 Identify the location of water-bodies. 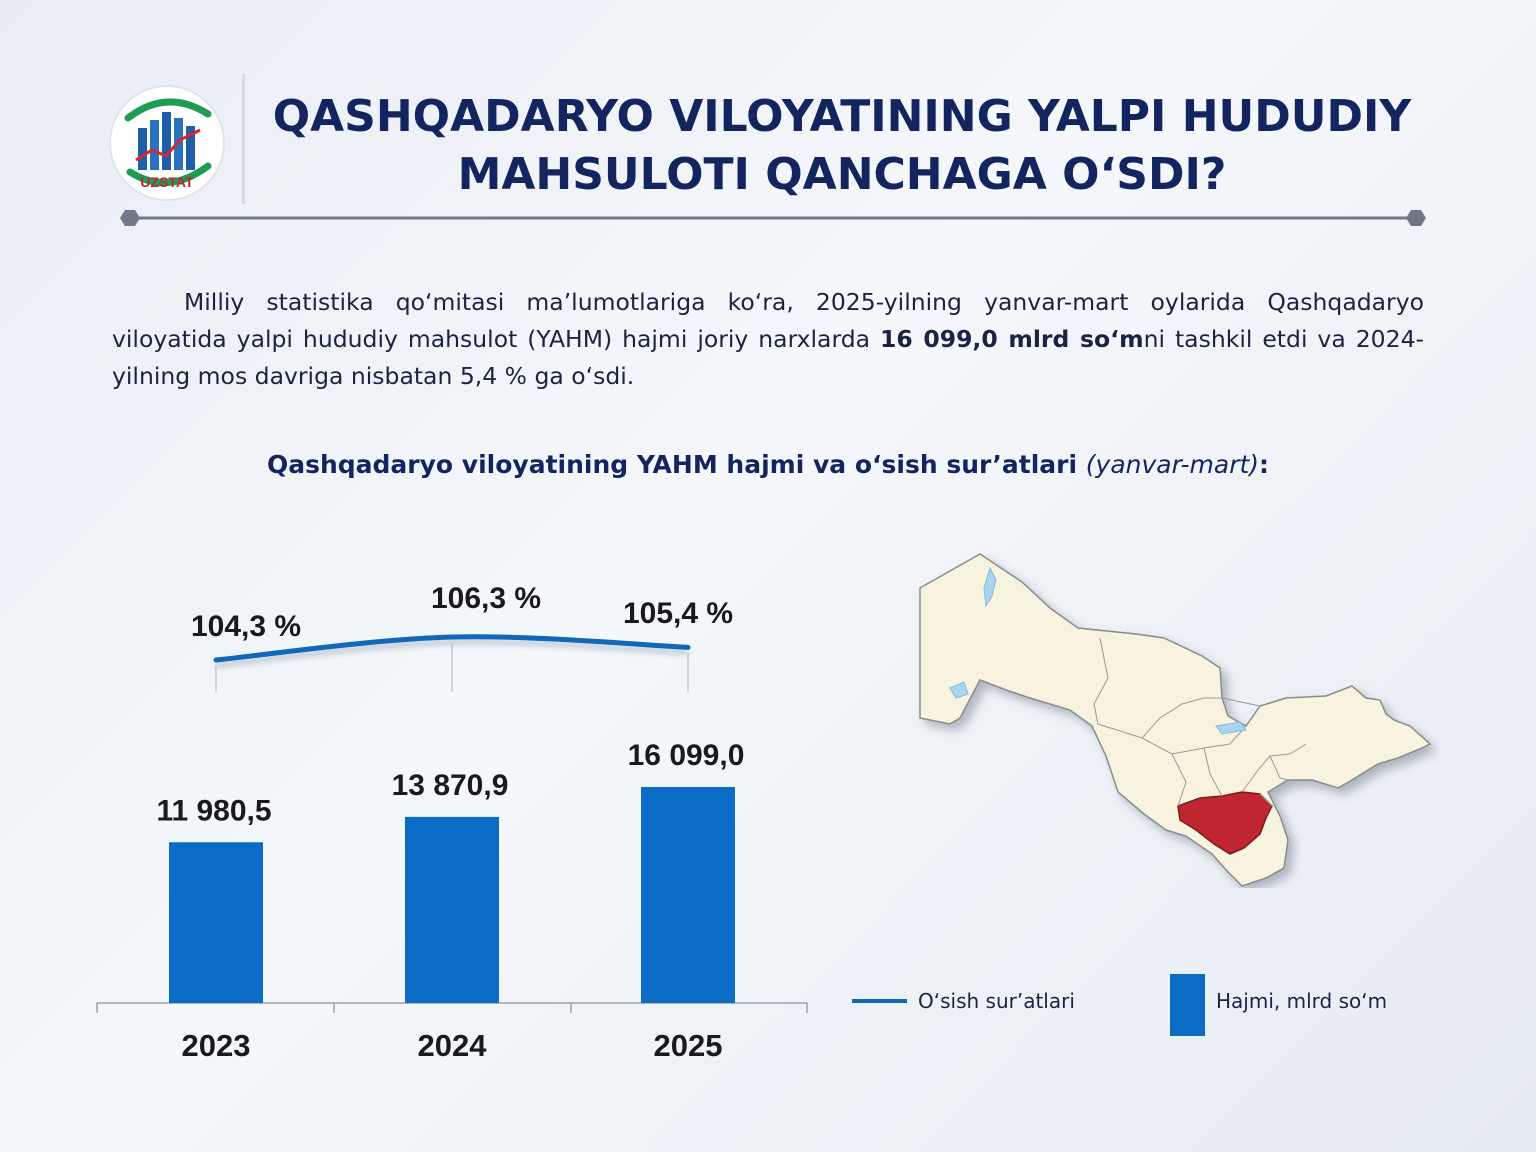
(1098, 650).